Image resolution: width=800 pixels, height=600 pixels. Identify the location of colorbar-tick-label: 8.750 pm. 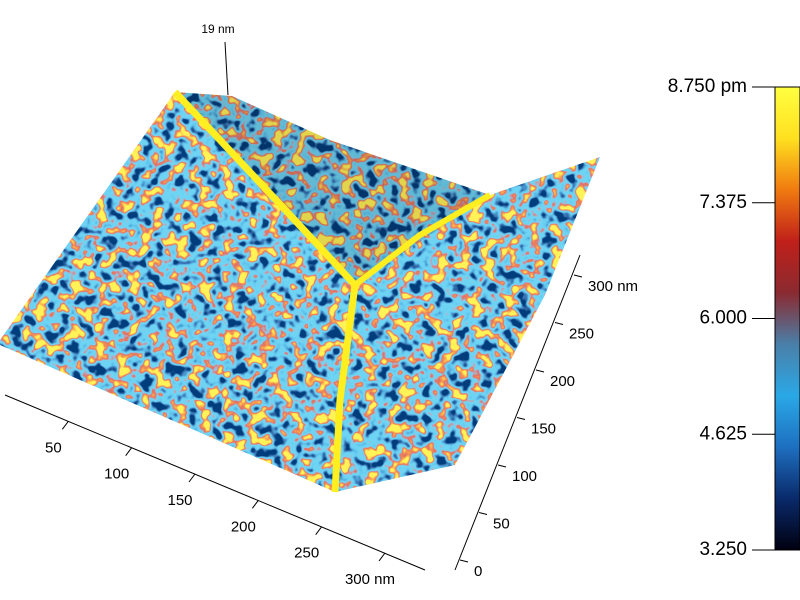
(707, 86).